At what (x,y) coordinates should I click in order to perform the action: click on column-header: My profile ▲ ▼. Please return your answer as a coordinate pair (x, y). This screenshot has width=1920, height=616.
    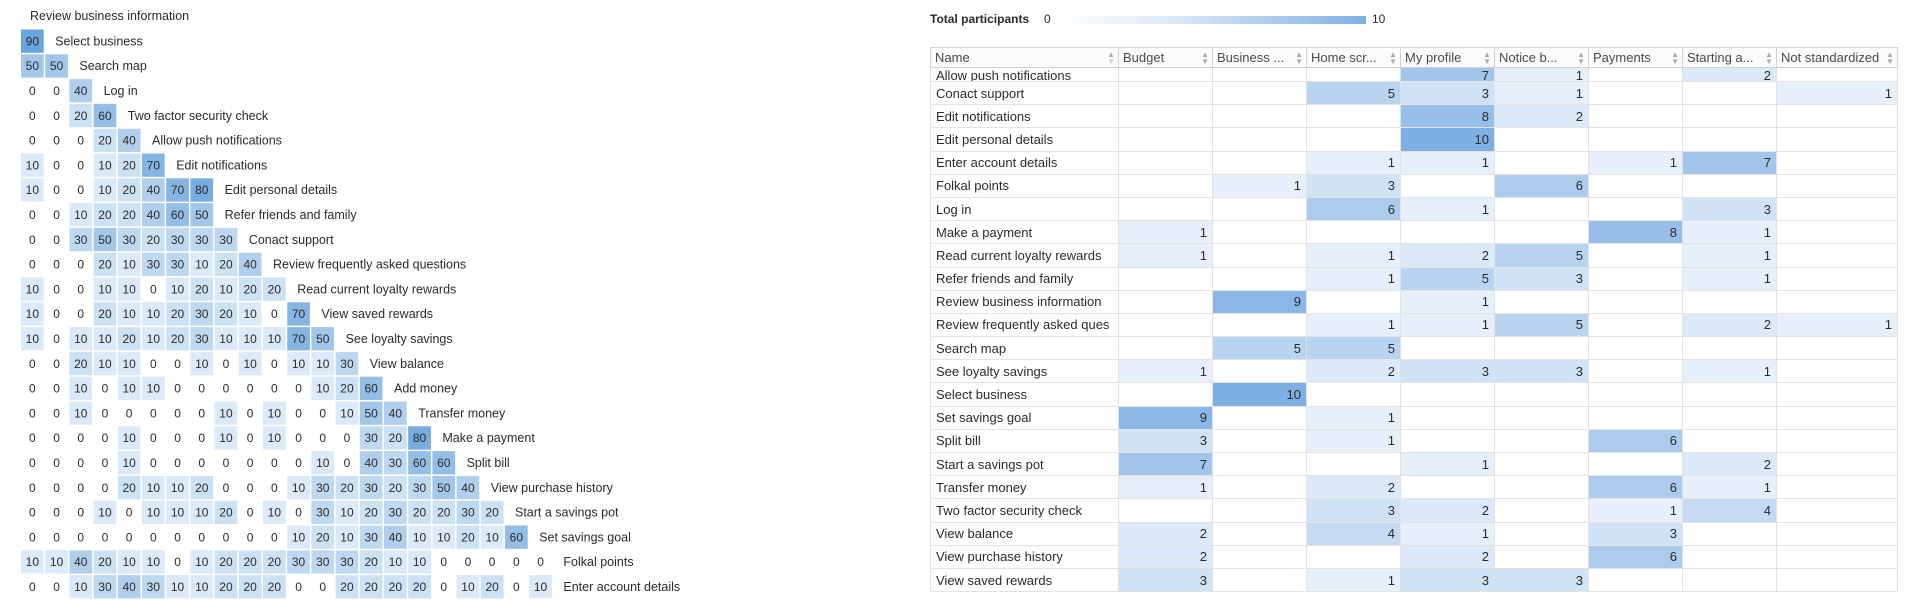
    Looking at the image, I should click on (1447, 57).